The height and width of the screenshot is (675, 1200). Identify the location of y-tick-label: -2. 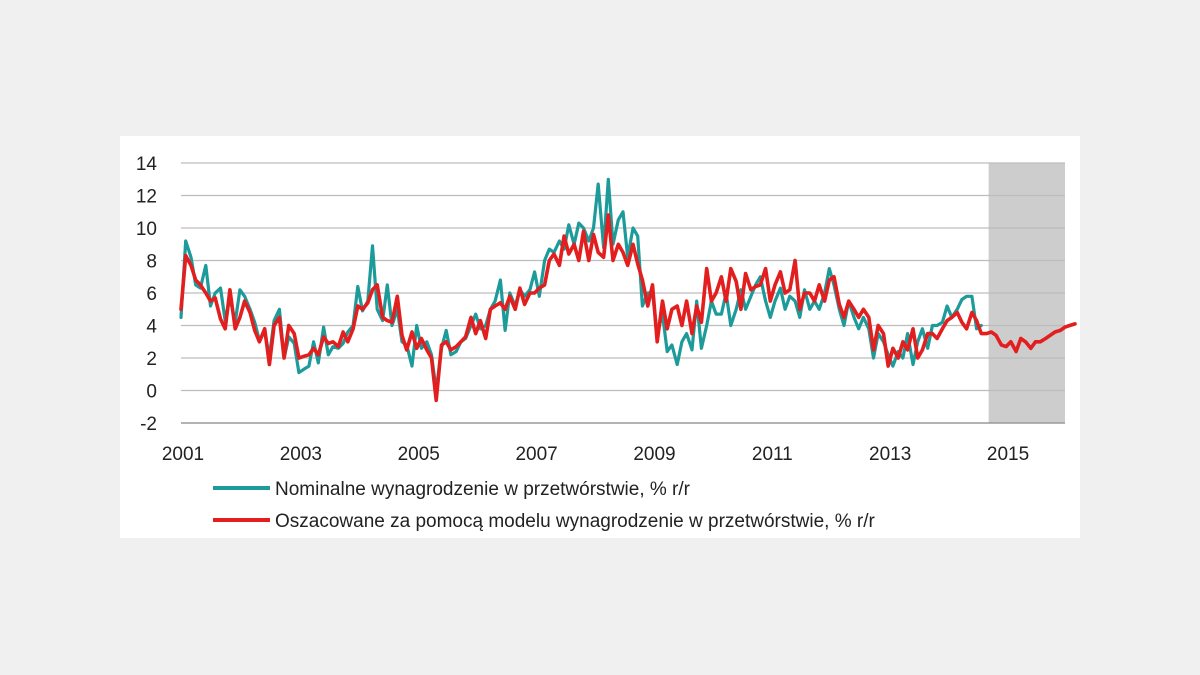
(148, 424).